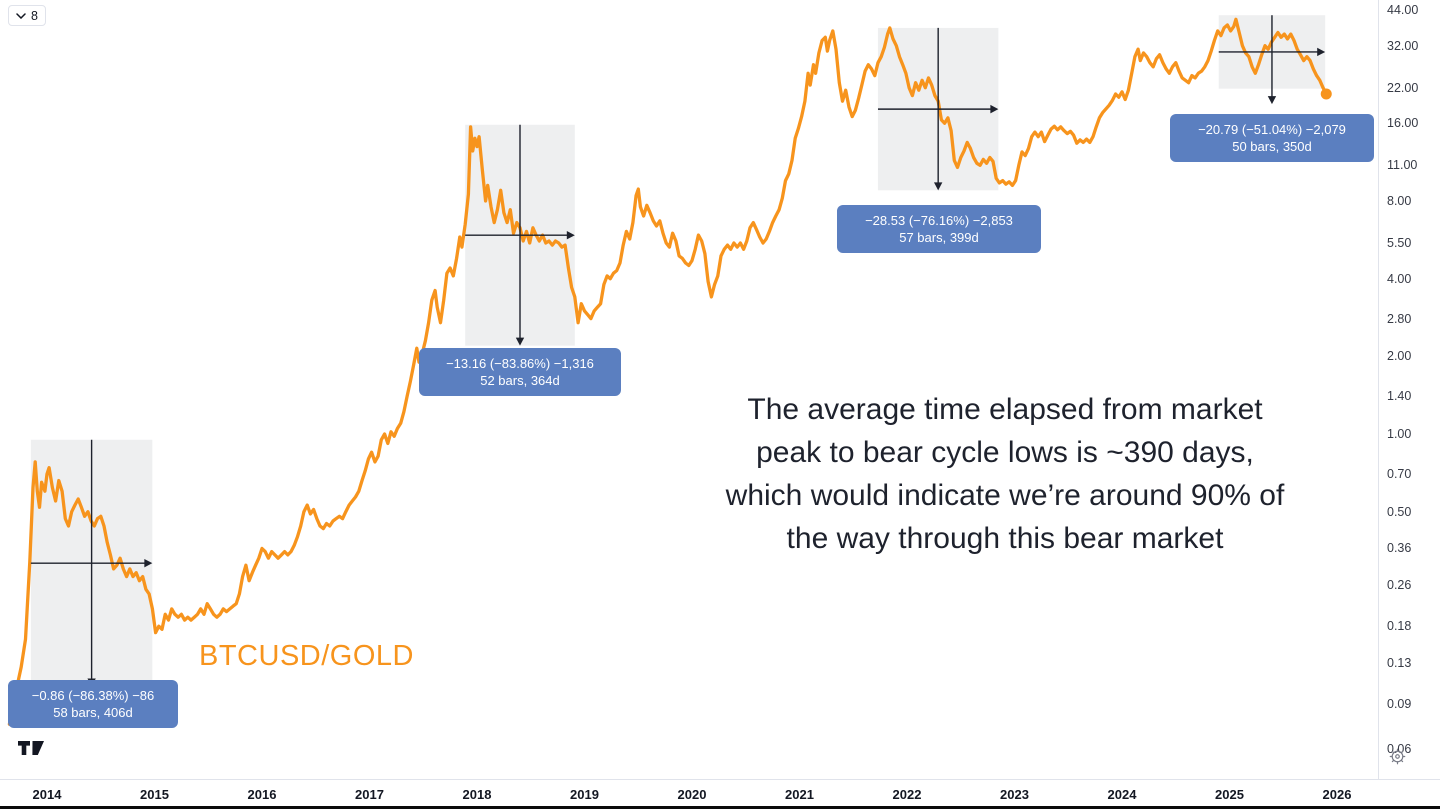 This screenshot has width=1440, height=809. I want to click on time-axis-label: 2023, so click(1014, 794).